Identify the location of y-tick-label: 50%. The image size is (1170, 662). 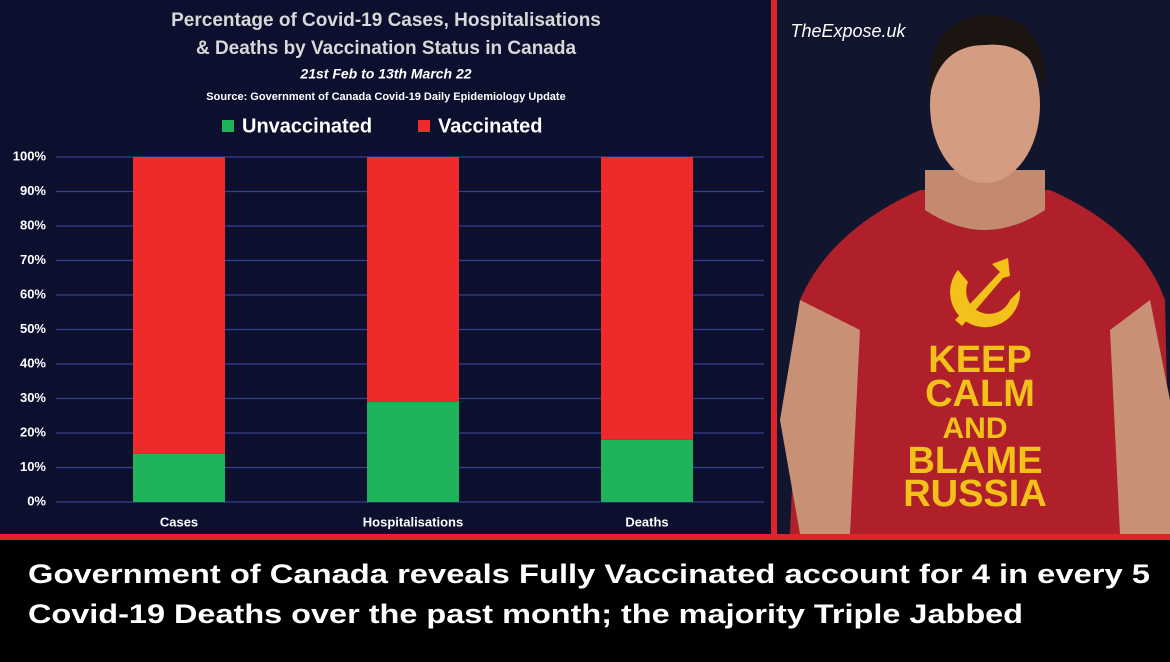
(33, 328).